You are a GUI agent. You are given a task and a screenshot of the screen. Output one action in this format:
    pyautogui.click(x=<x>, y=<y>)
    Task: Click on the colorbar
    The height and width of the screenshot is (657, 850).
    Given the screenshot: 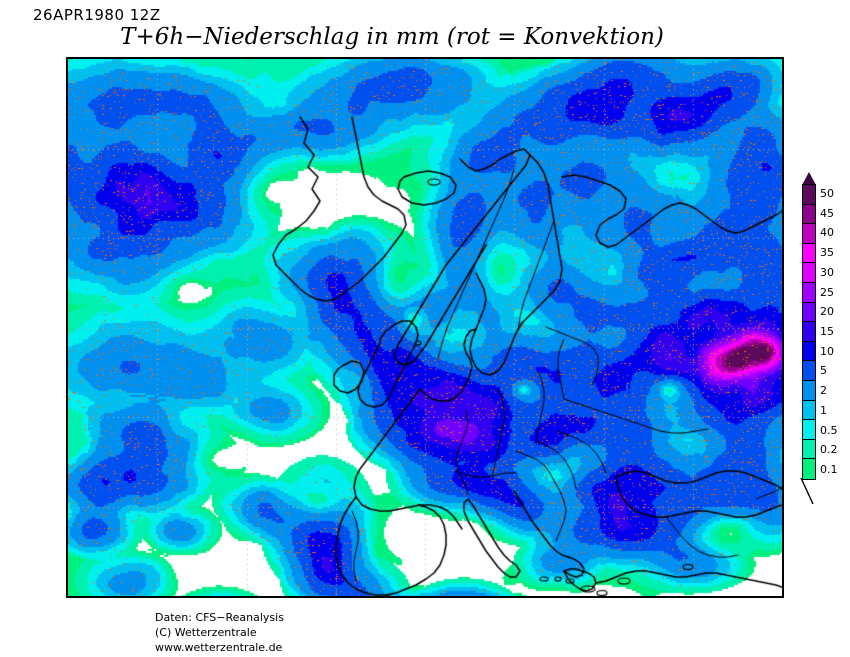 What is the action you would take?
    pyautogui.click(x=809, y=332)
    